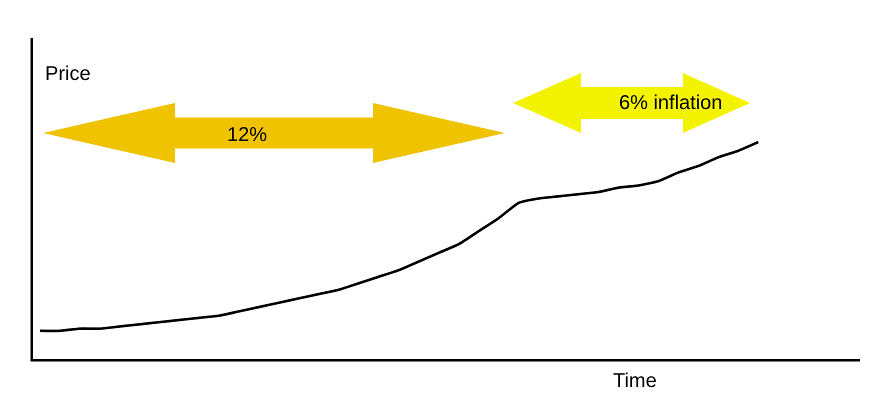  Describe the element at coordinates (247, 135) in the screenshot. I see `annotation: 12%` at that location.